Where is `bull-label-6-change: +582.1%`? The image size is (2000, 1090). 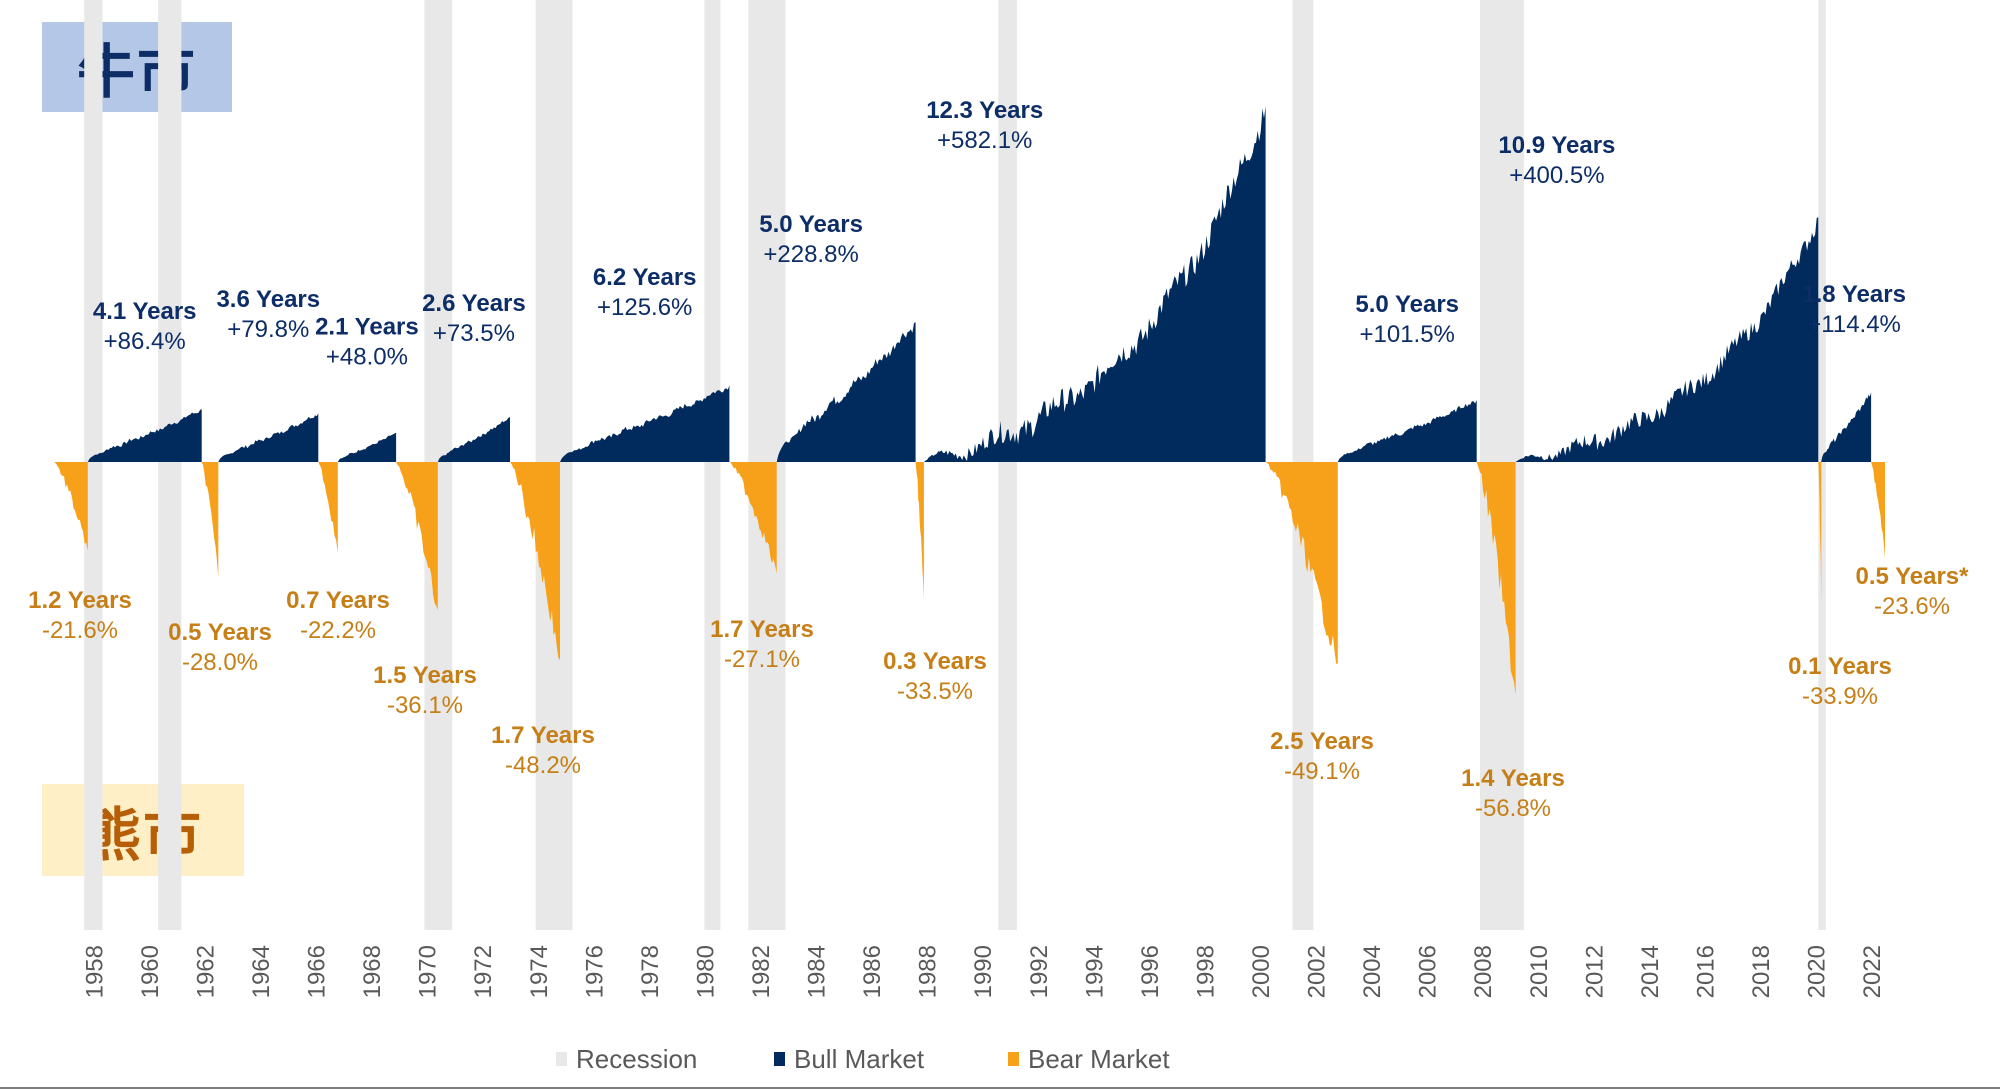
bull-label-6-change: +582.1% is located at coordinates (984, 140).